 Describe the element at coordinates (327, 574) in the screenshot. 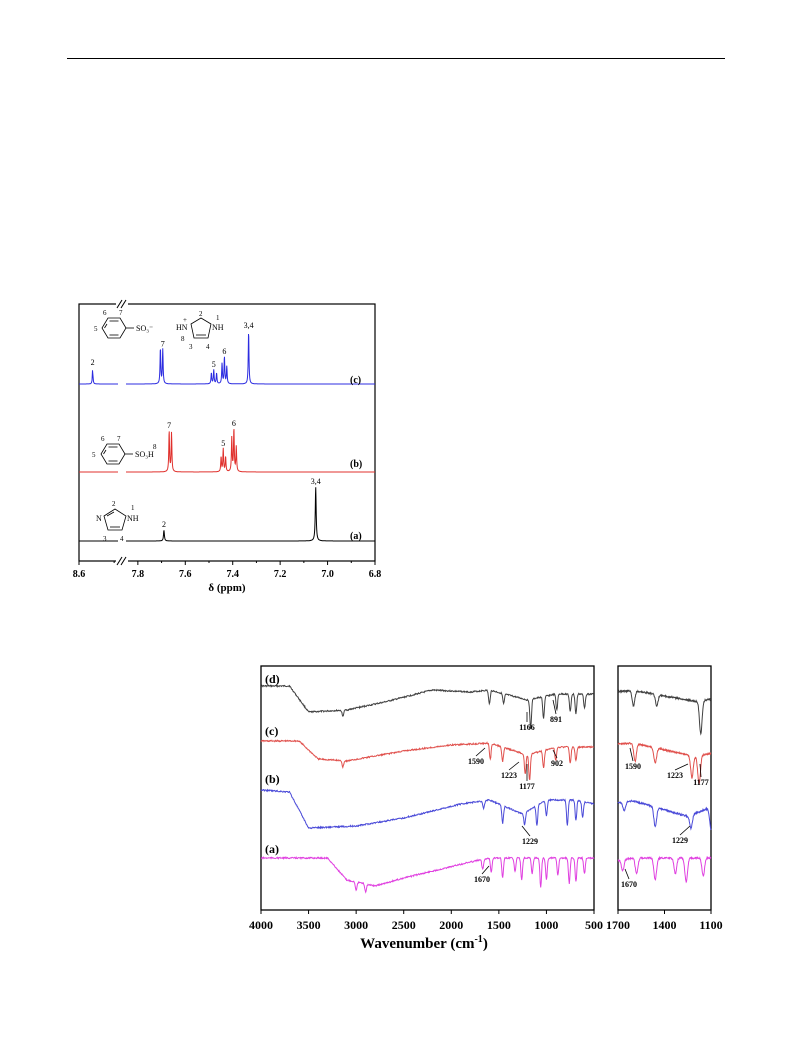

I see `nmr-x-tick-label: 7.0` at that location.